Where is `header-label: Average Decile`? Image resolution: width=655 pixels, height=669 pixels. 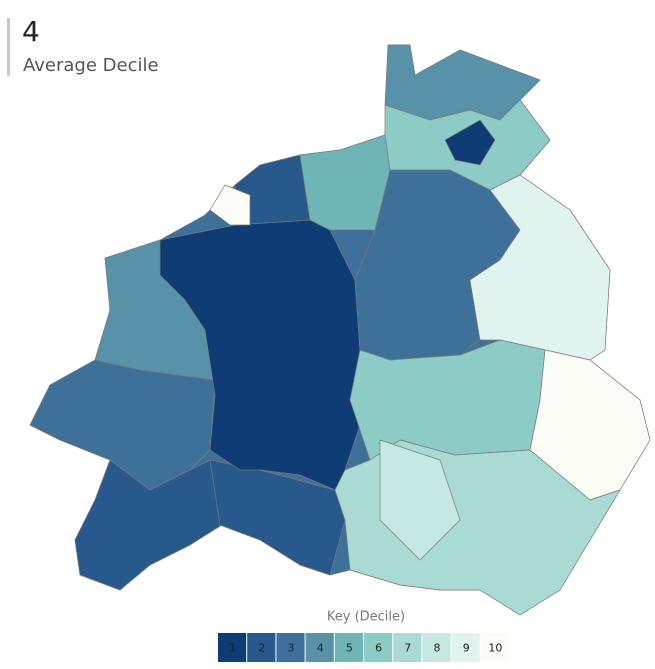 header-label: Average Decile is located at coordinates (91, 65).